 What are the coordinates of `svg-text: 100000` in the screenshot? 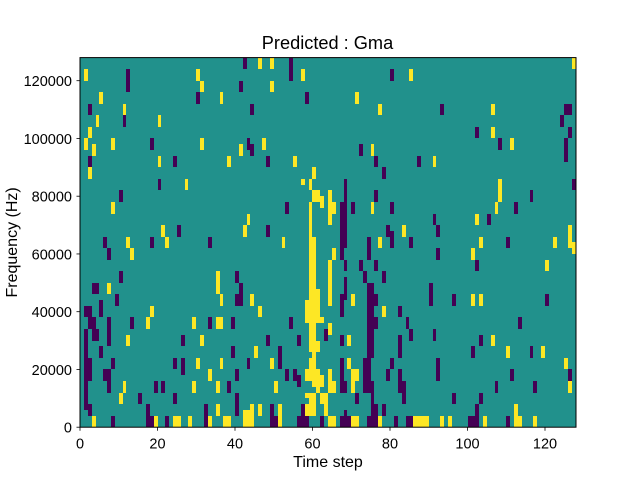 It's located at (48, 140).